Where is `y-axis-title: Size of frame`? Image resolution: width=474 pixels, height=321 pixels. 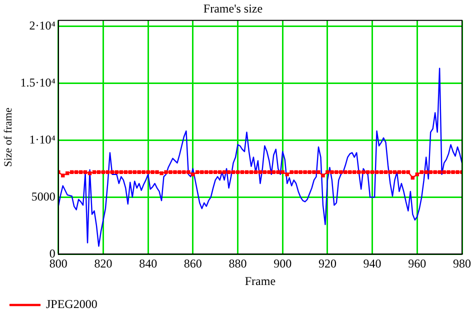 y-axis-title: Size of frame is located at coordinates (8, 137).